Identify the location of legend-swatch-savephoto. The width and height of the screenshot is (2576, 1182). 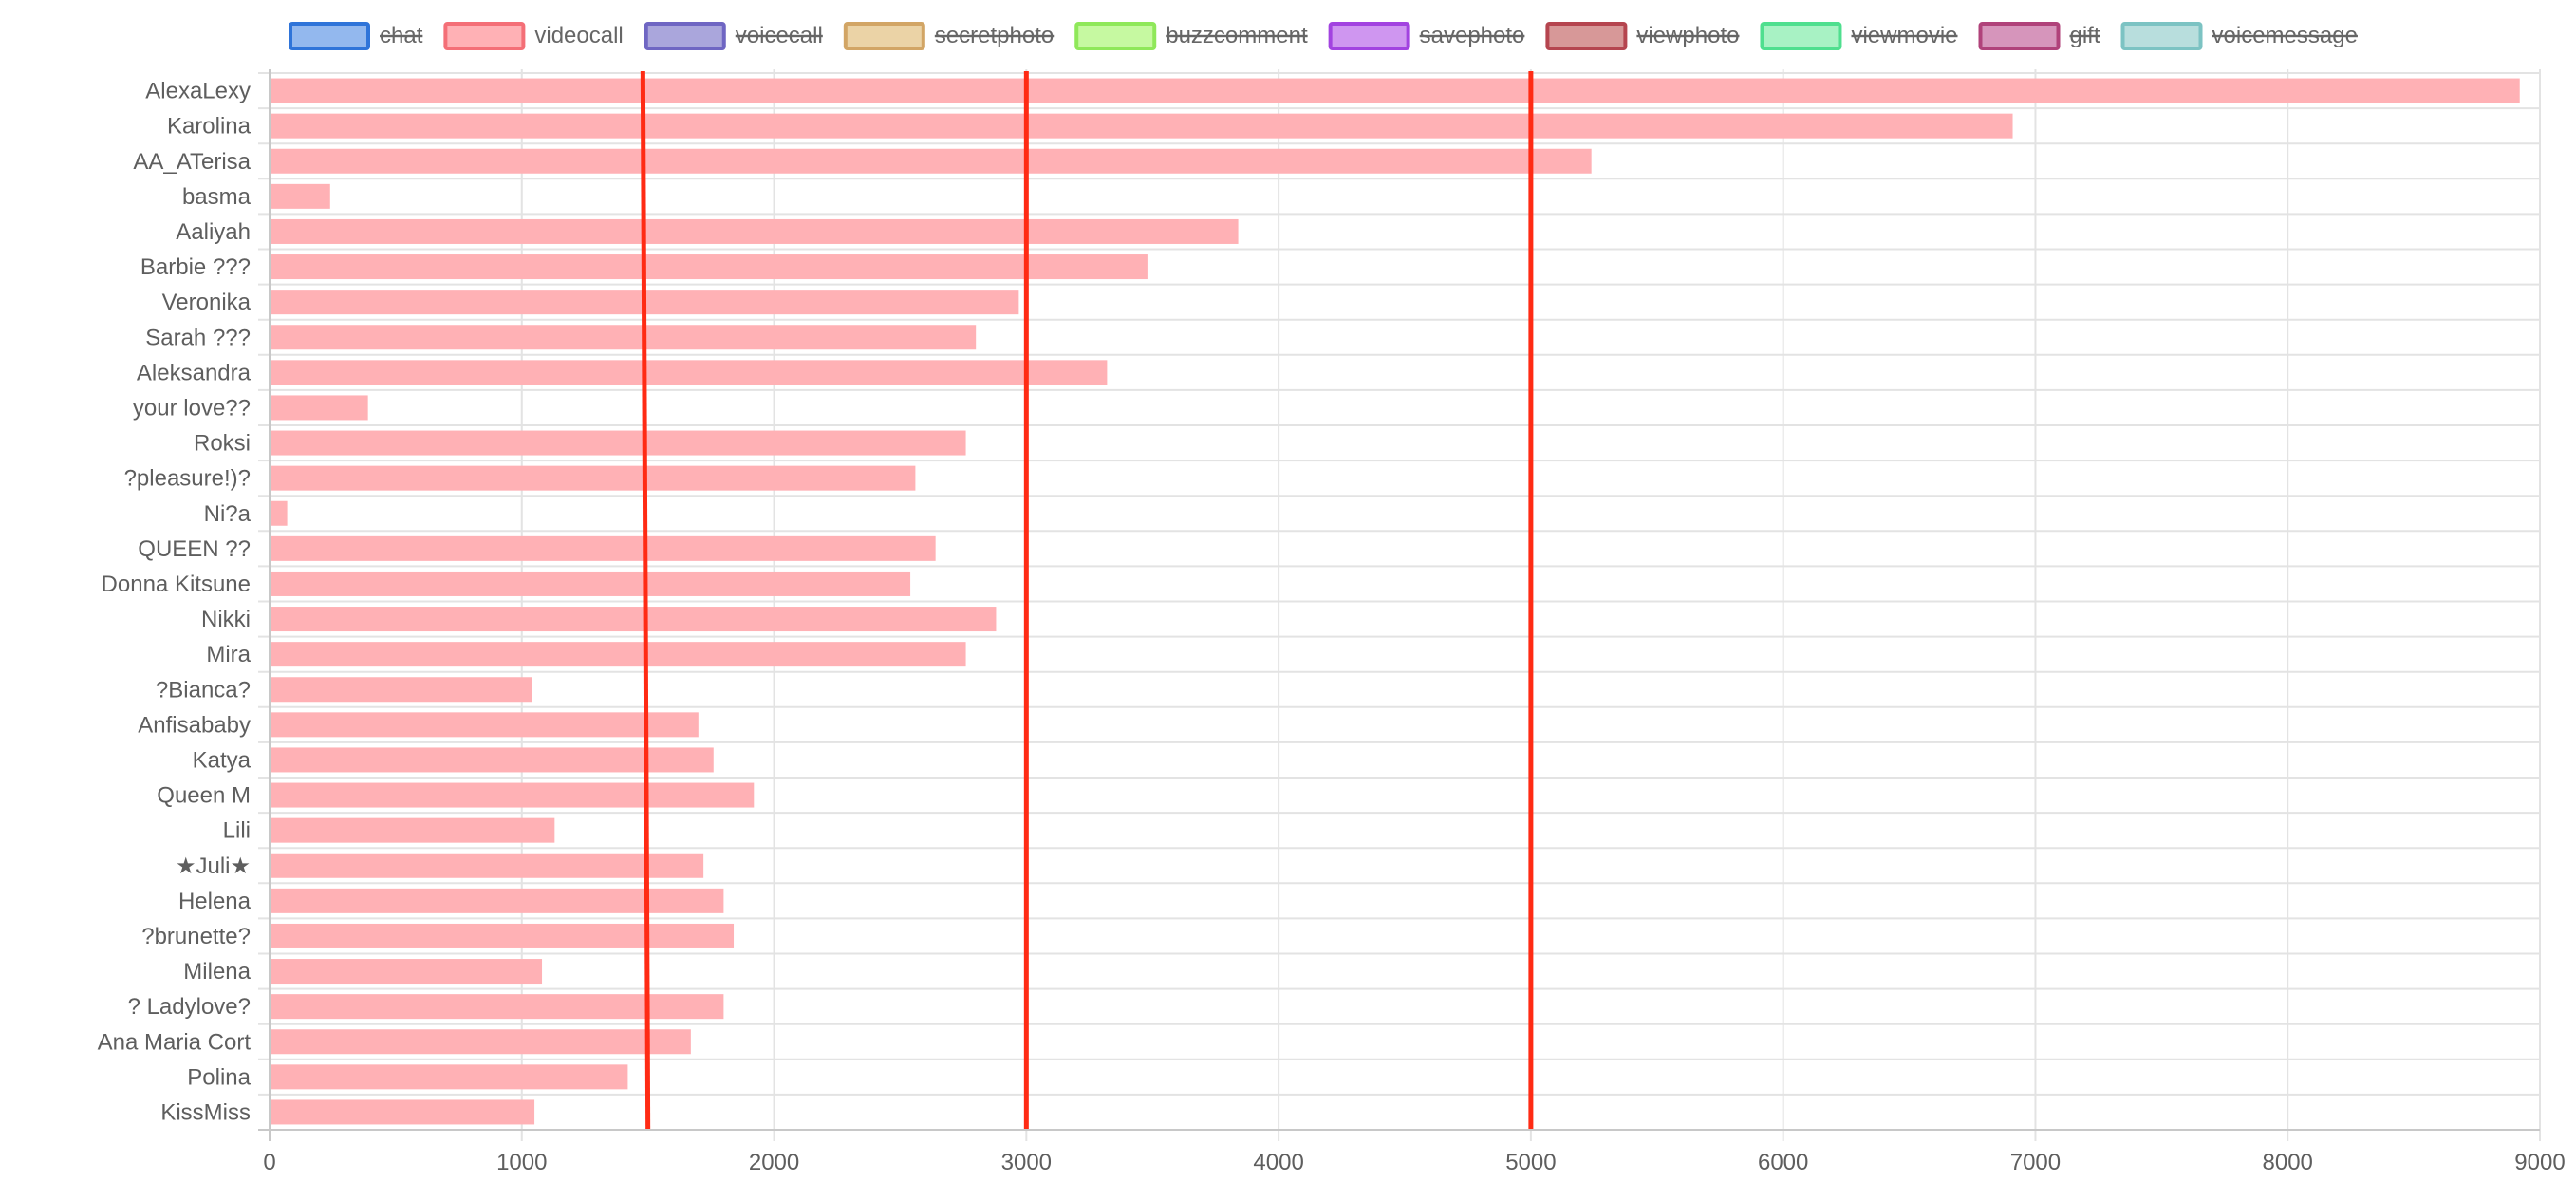
(1369, 36).